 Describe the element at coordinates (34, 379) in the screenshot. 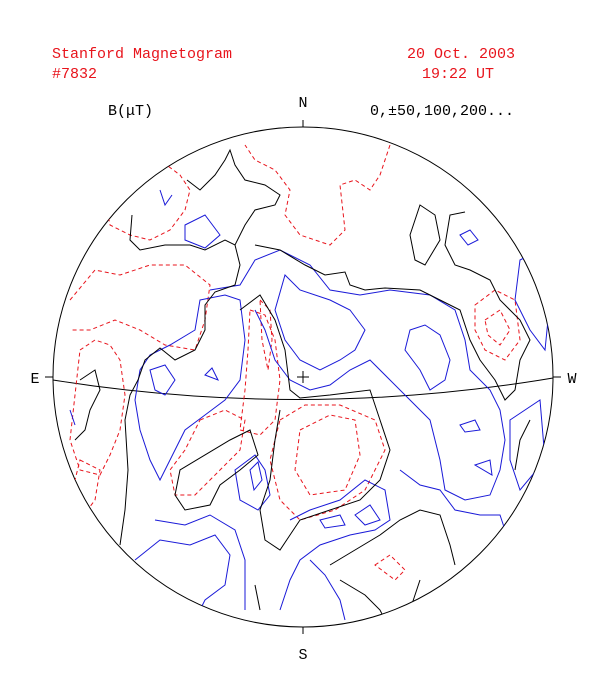

I see `east-label: E` at that location.